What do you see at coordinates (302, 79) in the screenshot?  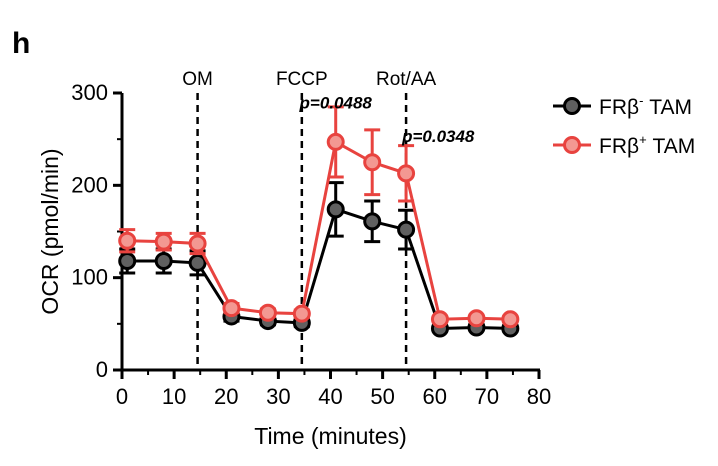 I see `event-label: FCCP` at bounding box center [302, 79].